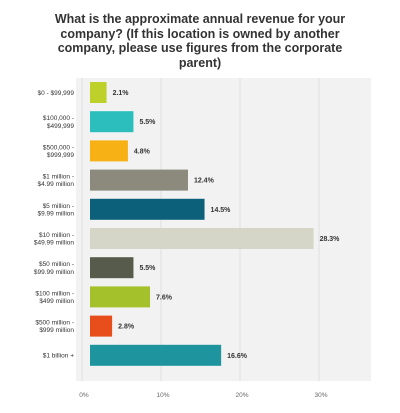 The width and height of the screenshot is (400, 413). I want to click on category-label: $0 - $99,999, so click(55, 93).